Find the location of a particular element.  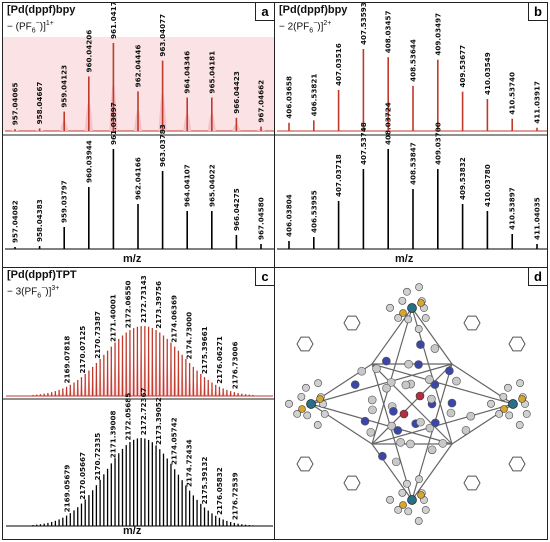

panel-c-letter: c is located at coordinates (264, 277).